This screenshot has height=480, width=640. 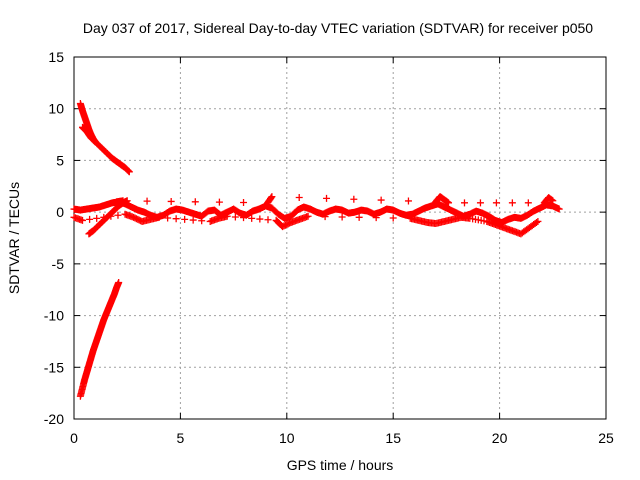 I want to click on y-tick-label: 10, so click(x=56, y=109).